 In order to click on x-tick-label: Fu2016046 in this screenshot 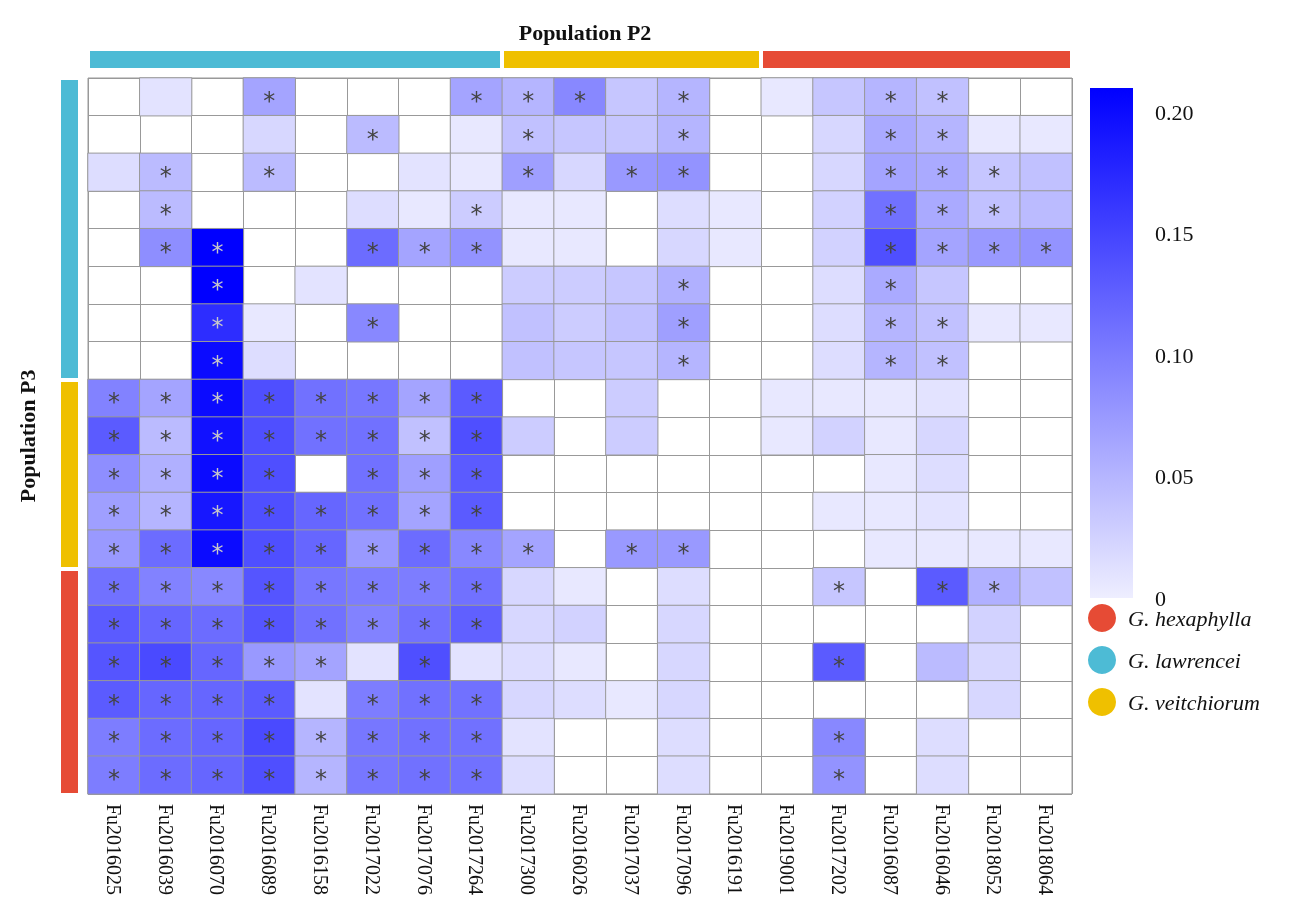, I will do `click(942, 849)`.